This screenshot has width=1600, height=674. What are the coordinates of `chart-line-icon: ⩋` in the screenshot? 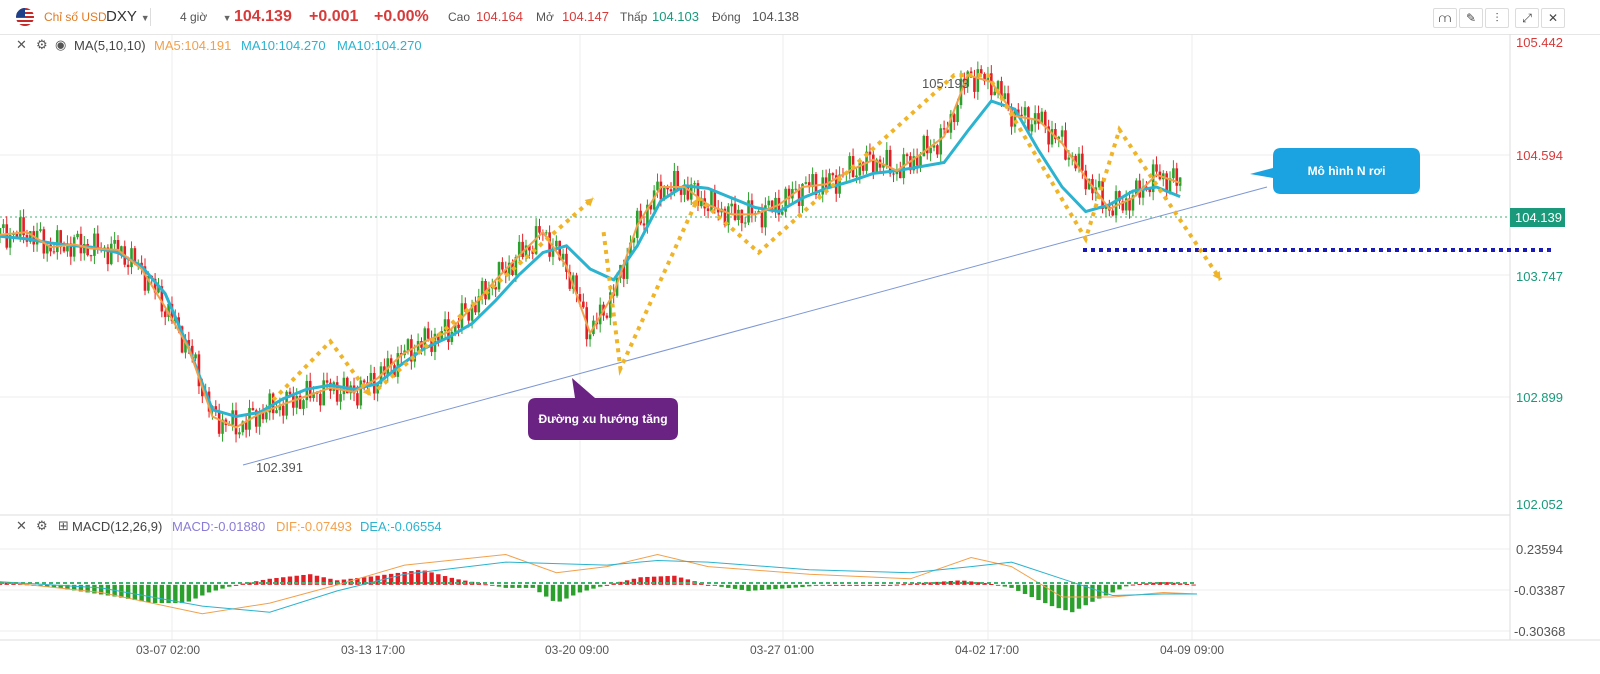 It's located at (1445, 18).